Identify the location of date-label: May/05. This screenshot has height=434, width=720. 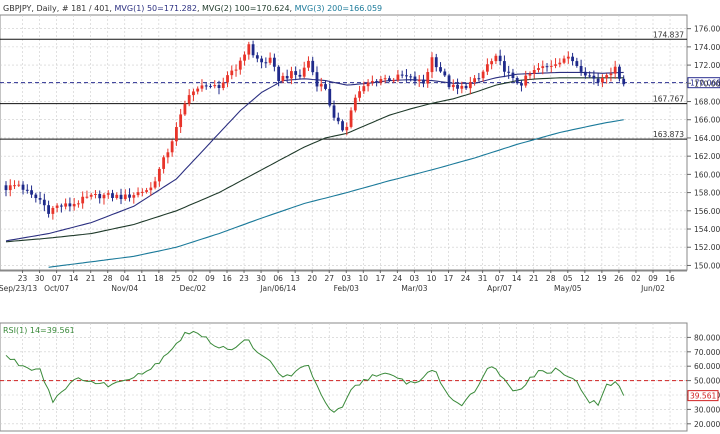
(568, 288).